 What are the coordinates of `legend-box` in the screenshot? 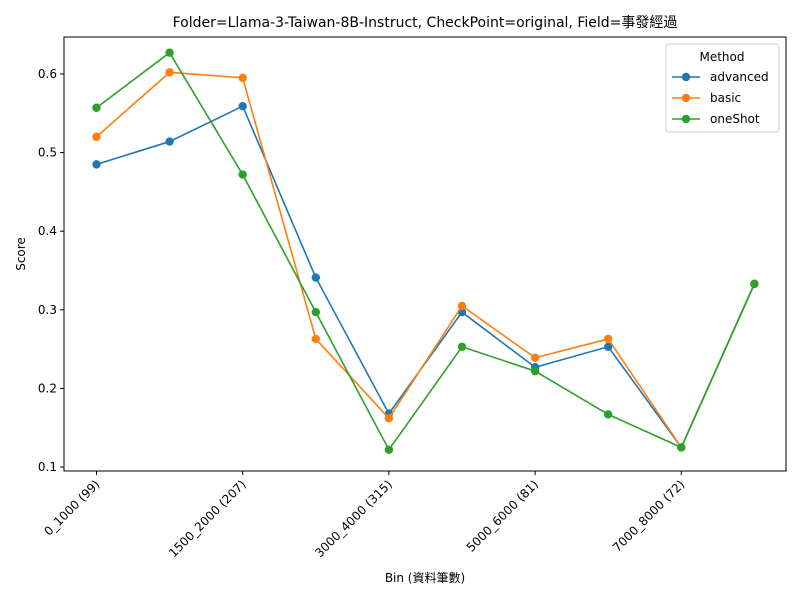 It's located at (722, 88).